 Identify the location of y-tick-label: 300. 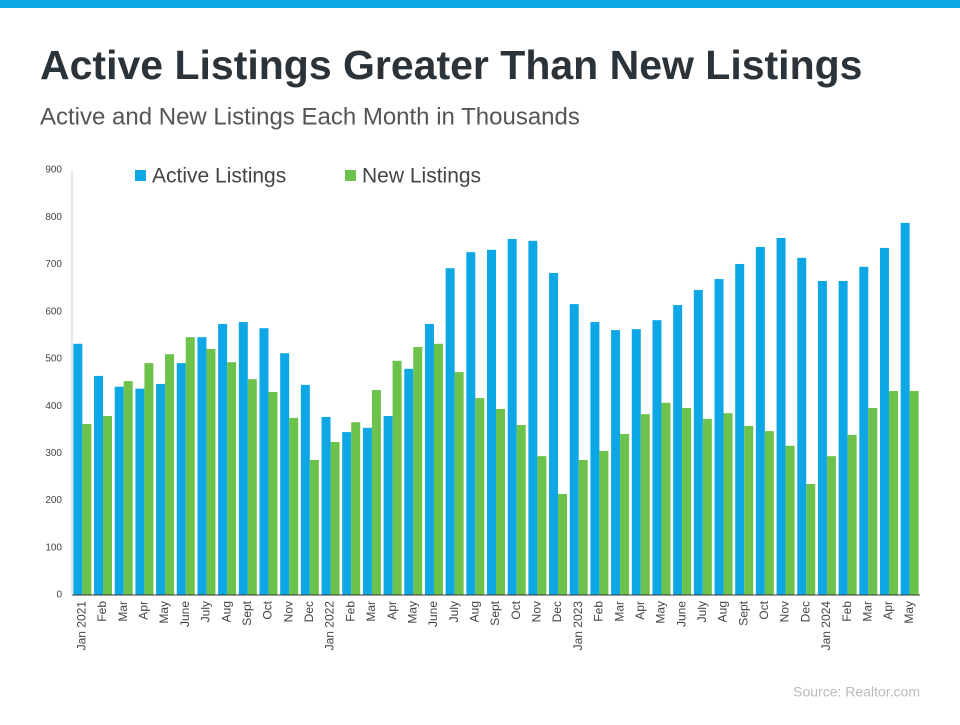
(53, 453).